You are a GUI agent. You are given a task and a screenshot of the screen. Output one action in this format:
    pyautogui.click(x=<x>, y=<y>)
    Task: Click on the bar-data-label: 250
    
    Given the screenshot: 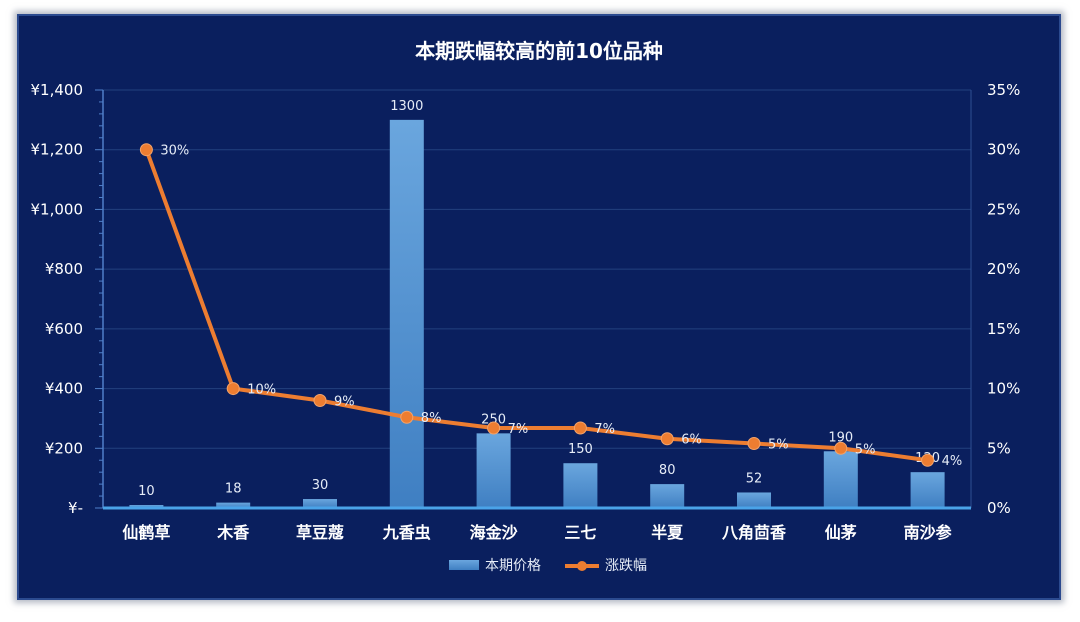 What is the action you would take?
    pyautogui.click(x=493, y=419)
    